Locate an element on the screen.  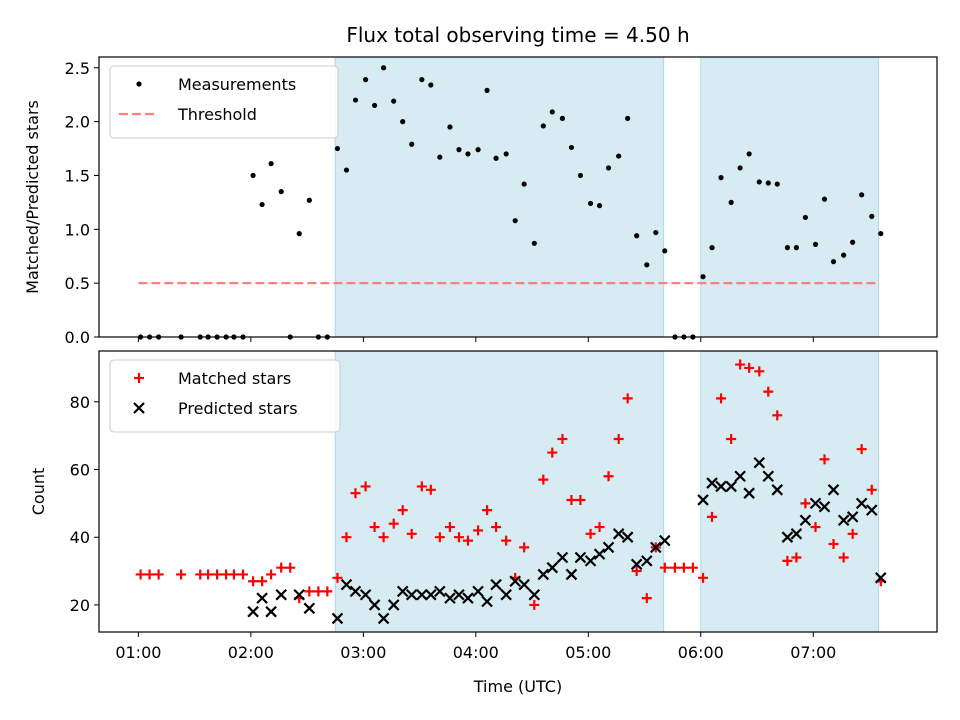
legend-label: Predicted stars is located at coordinates (238, 408).